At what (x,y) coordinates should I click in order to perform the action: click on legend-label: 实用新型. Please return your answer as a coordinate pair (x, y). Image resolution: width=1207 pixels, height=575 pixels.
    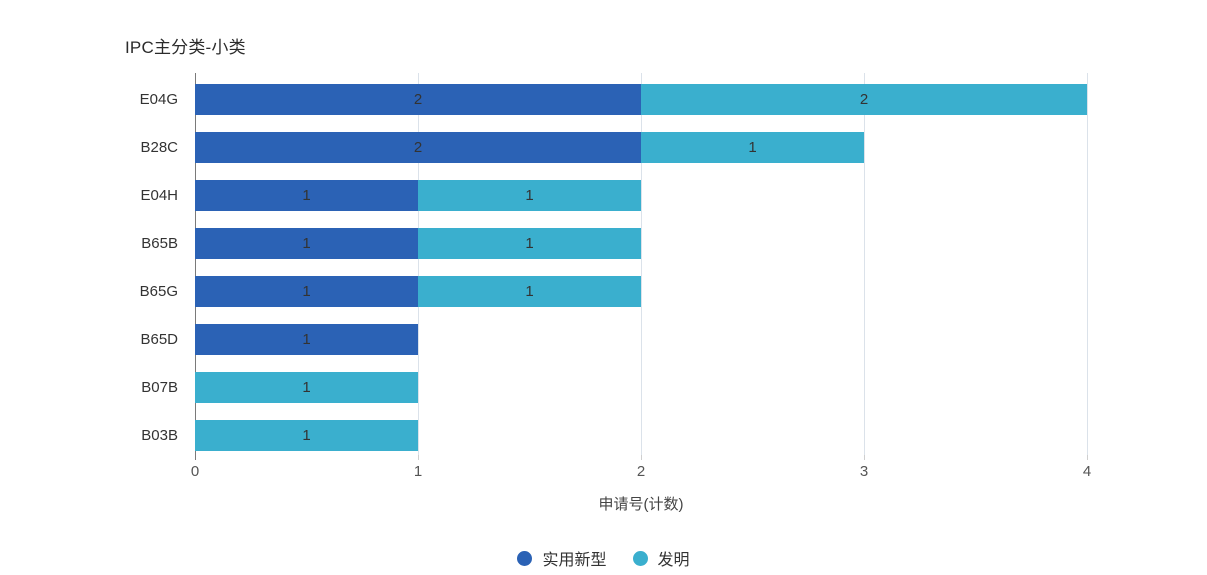
    Looking at the image, I should click on (574, 560).